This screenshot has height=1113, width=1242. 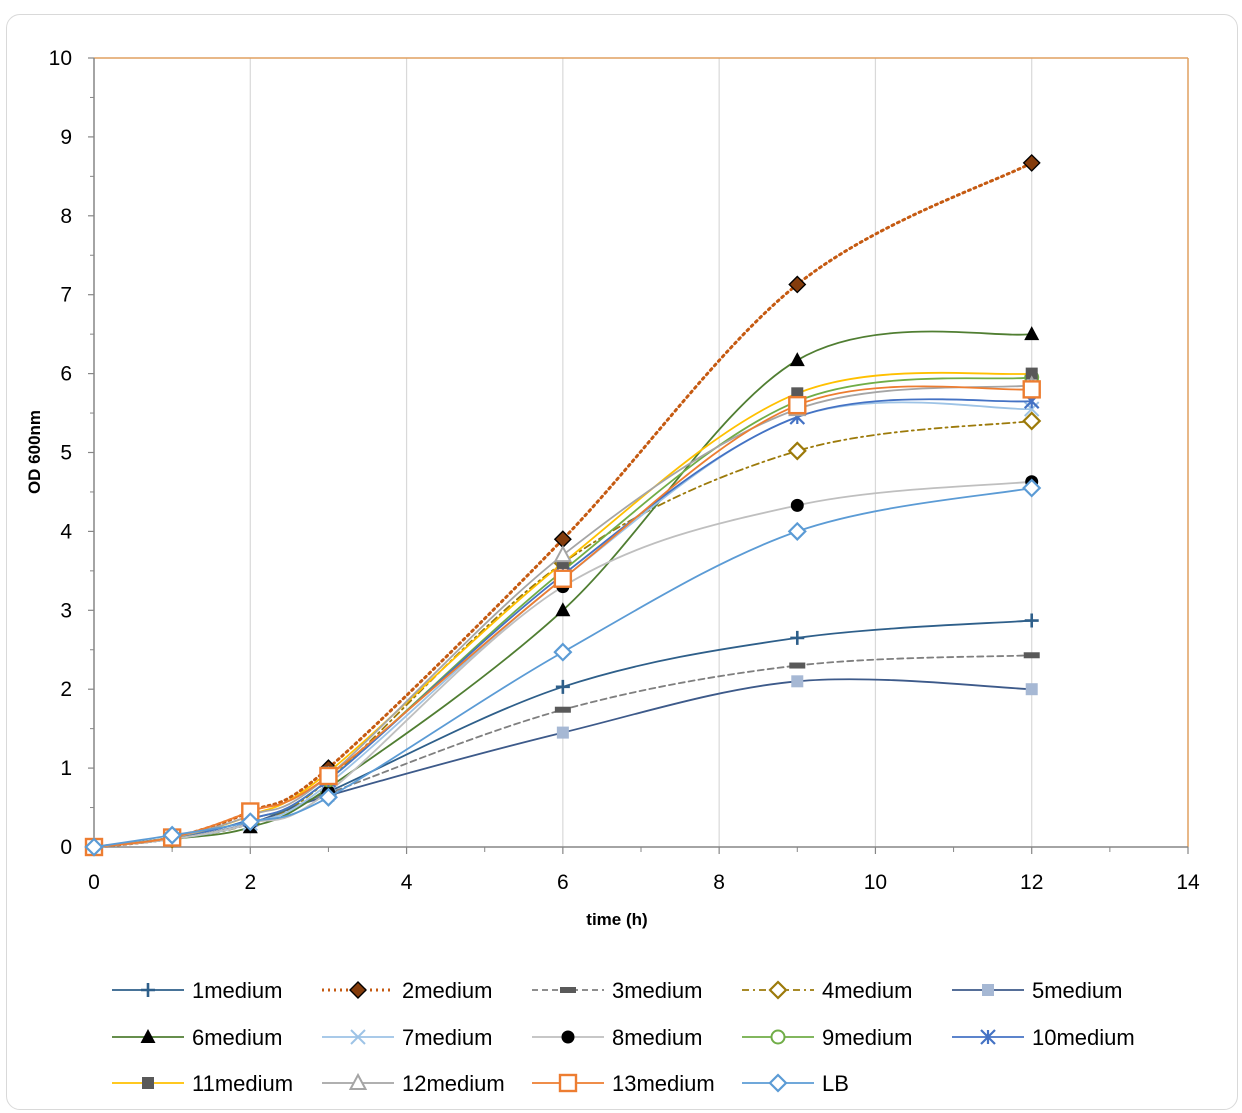 I want to click on legend-item-7medium: 7medium, so click(x=407, y=1037).